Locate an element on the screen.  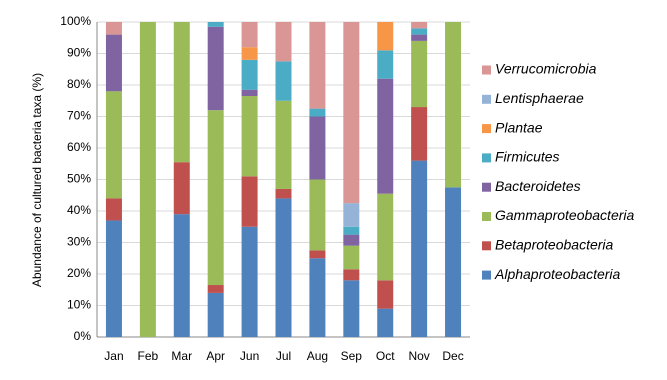
y-tick-label: 30% is located at coordinates (79, 242).